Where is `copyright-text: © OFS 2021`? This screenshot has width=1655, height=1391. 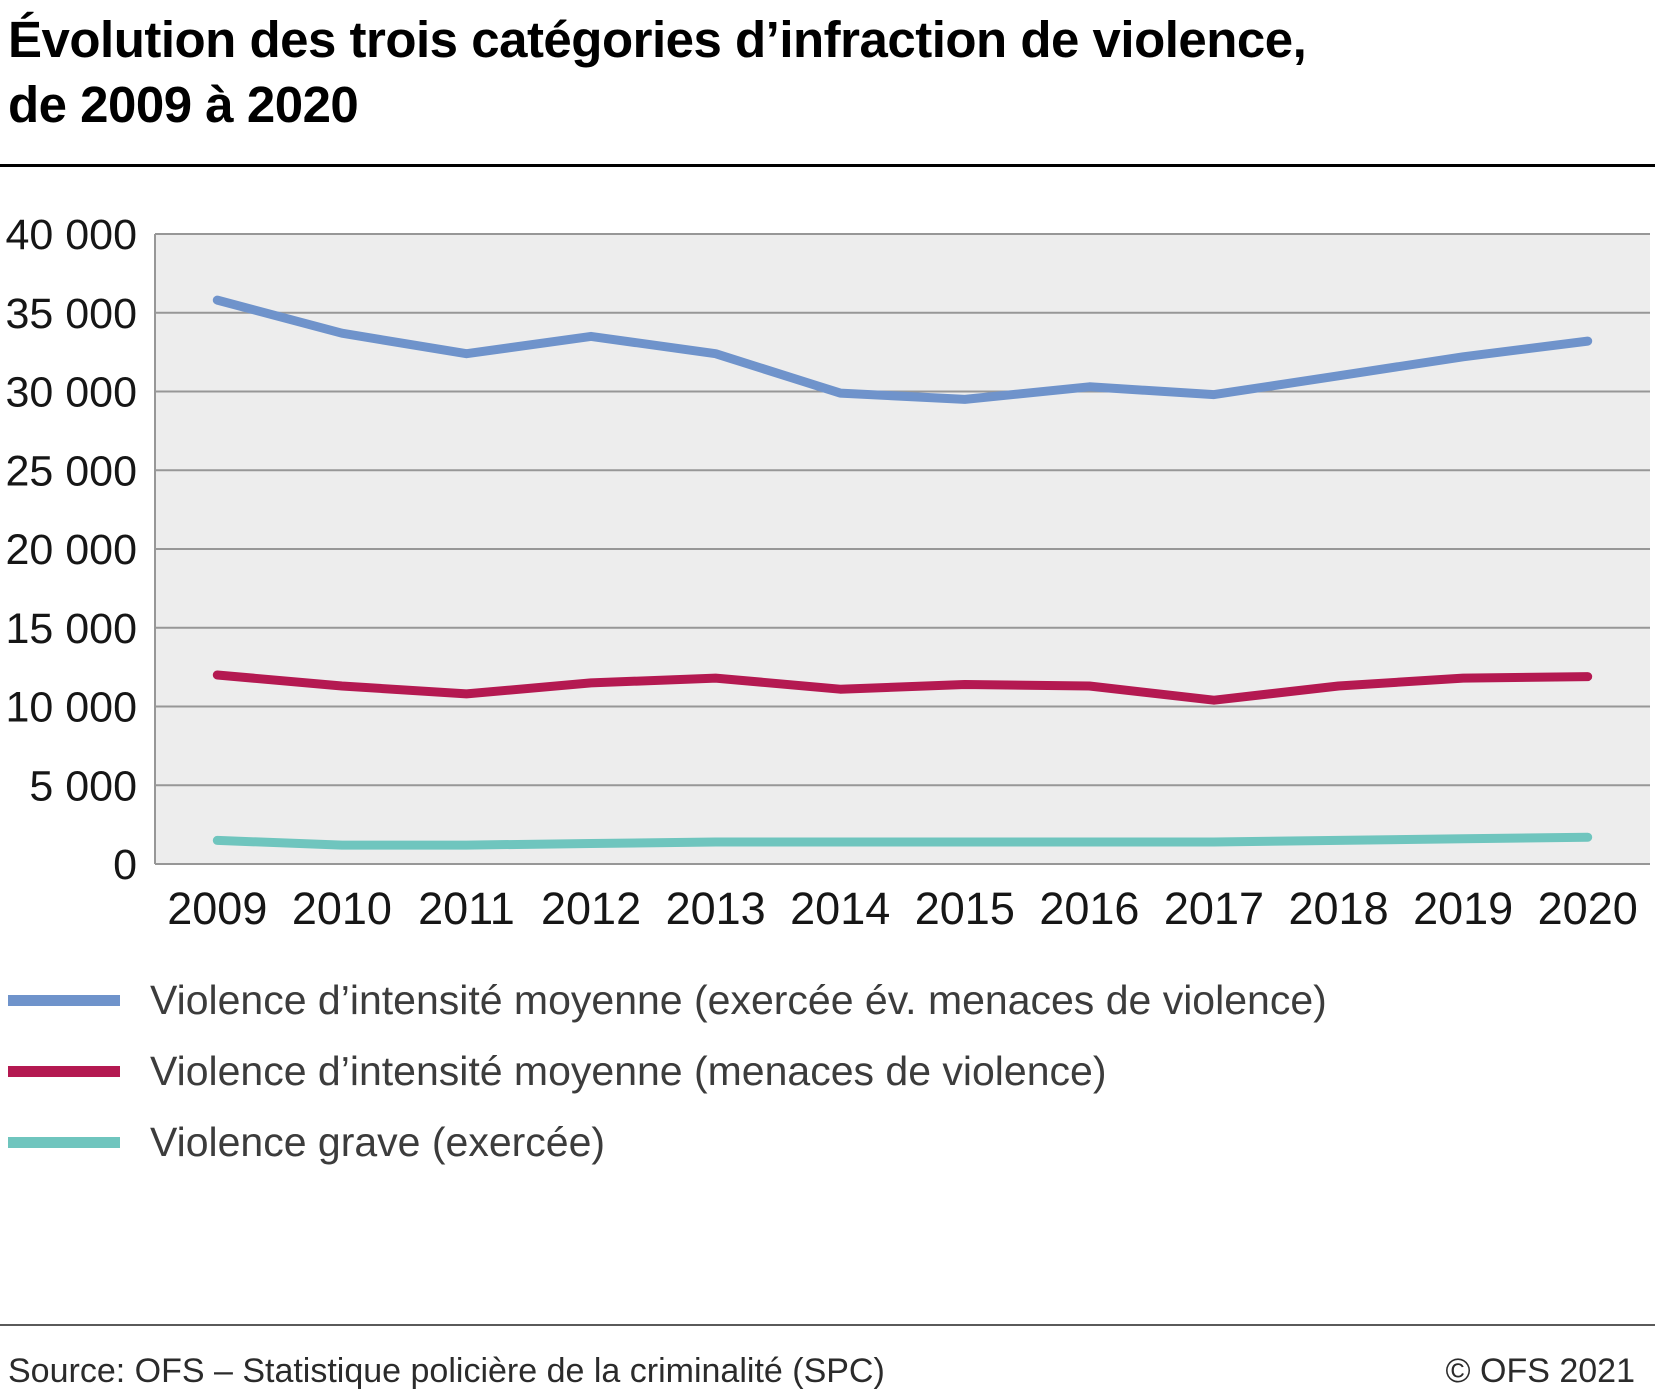
copyright-text: © OFS 2021 is located at coordinates (1540, 1371).